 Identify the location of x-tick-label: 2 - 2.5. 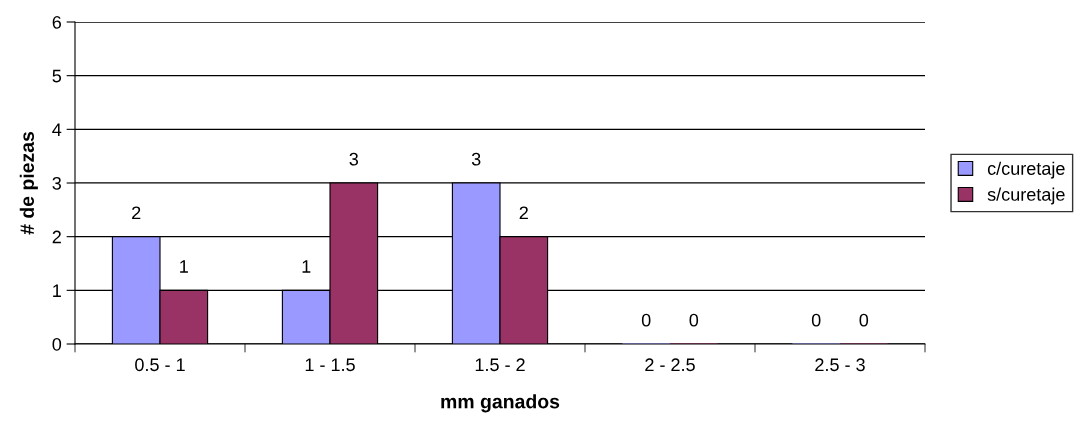
(670, 365).